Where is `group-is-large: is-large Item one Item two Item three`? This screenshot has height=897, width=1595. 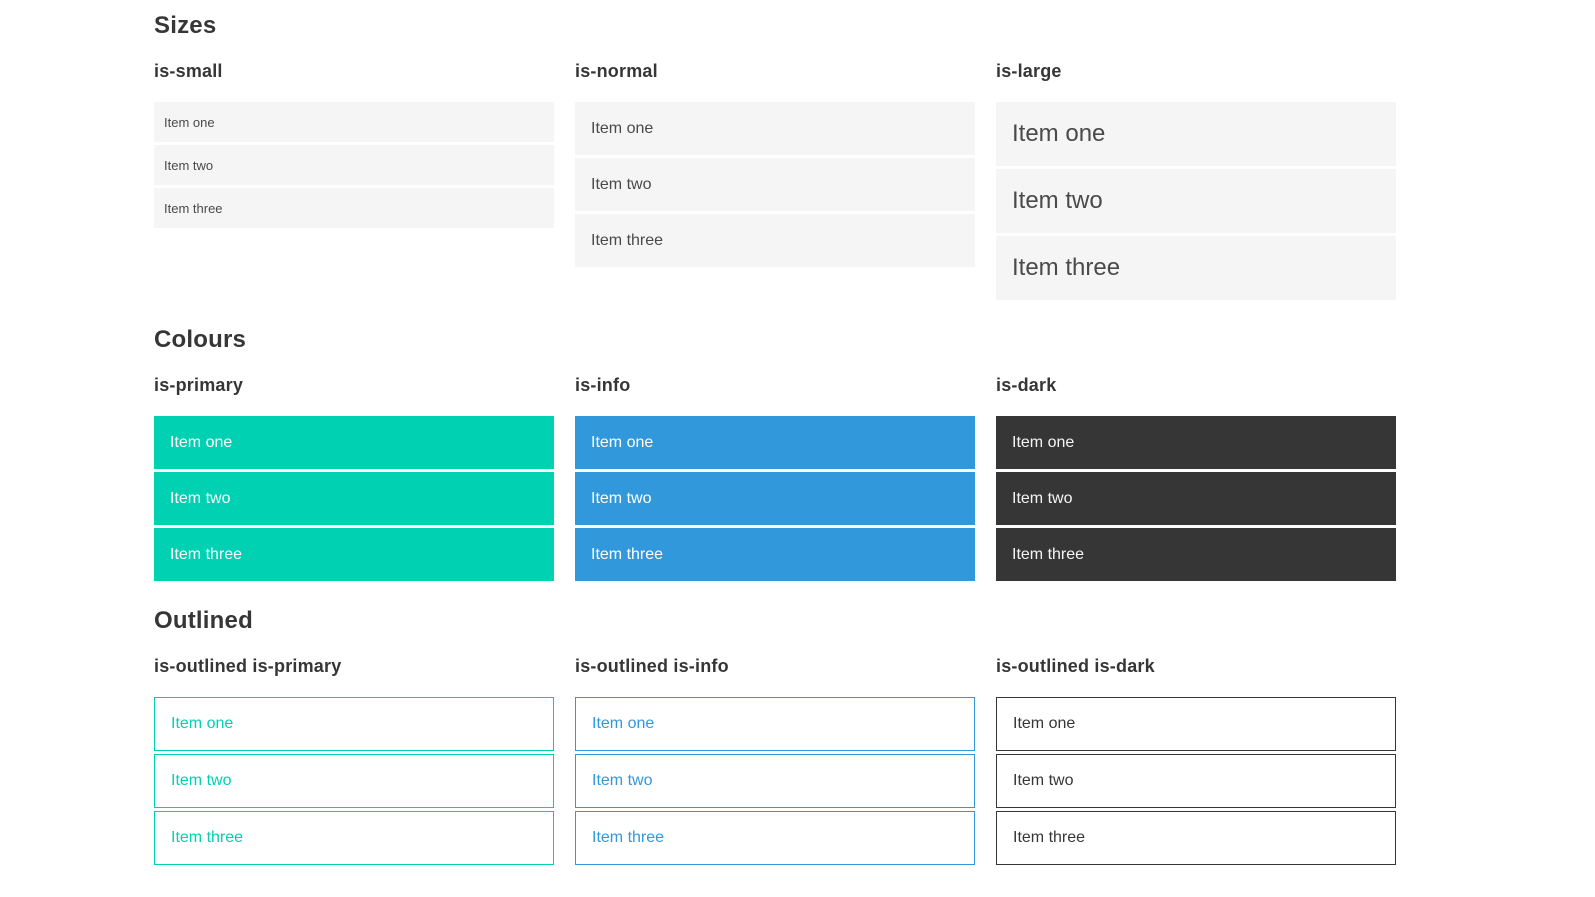 group-is-large: is-large Item one Item two Item three is located at coordinates (1196, 182).